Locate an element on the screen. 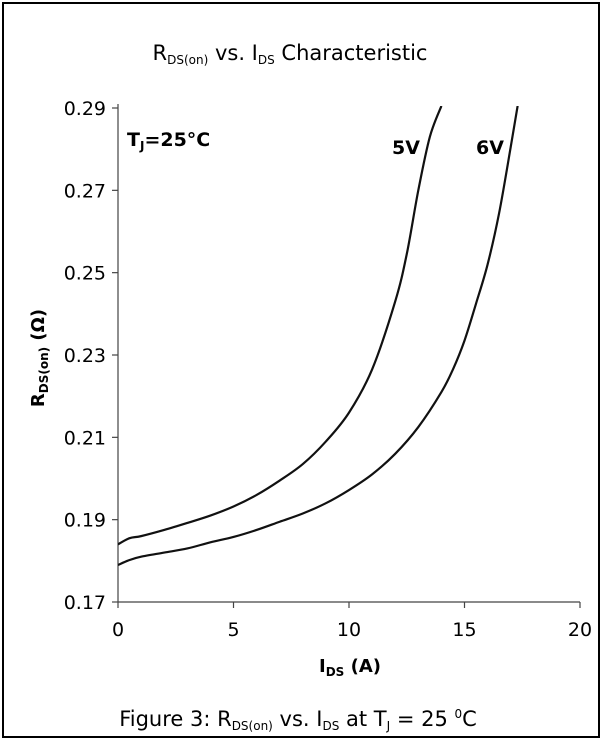 This screenshot has height=744, width=605. series-label-5v: 5V is located at coordinates (406, 148).